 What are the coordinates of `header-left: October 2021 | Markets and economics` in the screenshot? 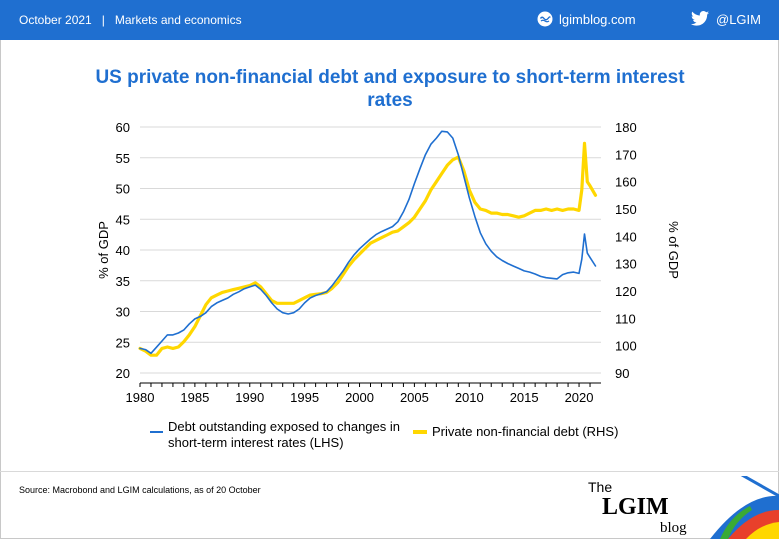 It's located at (130, 20).